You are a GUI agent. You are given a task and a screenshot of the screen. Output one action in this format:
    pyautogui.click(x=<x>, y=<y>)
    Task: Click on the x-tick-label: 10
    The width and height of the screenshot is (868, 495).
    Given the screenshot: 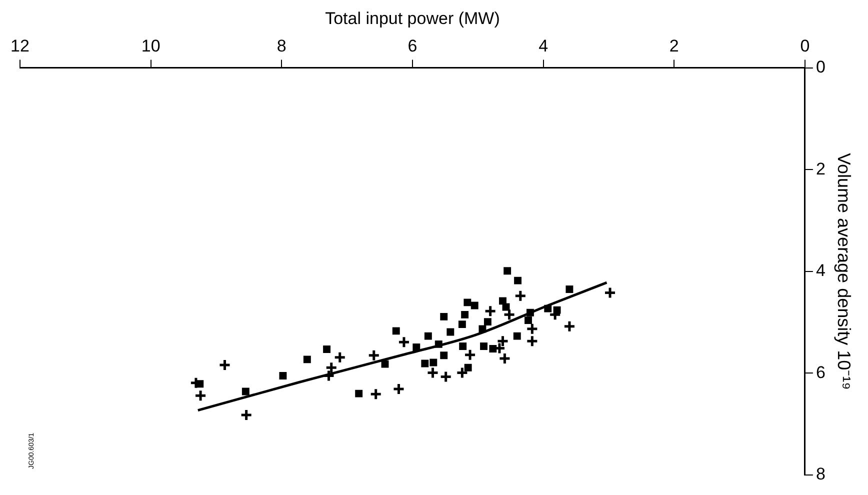 What is the action you would take?
    pyautogui.click(x=150, y=46)
    